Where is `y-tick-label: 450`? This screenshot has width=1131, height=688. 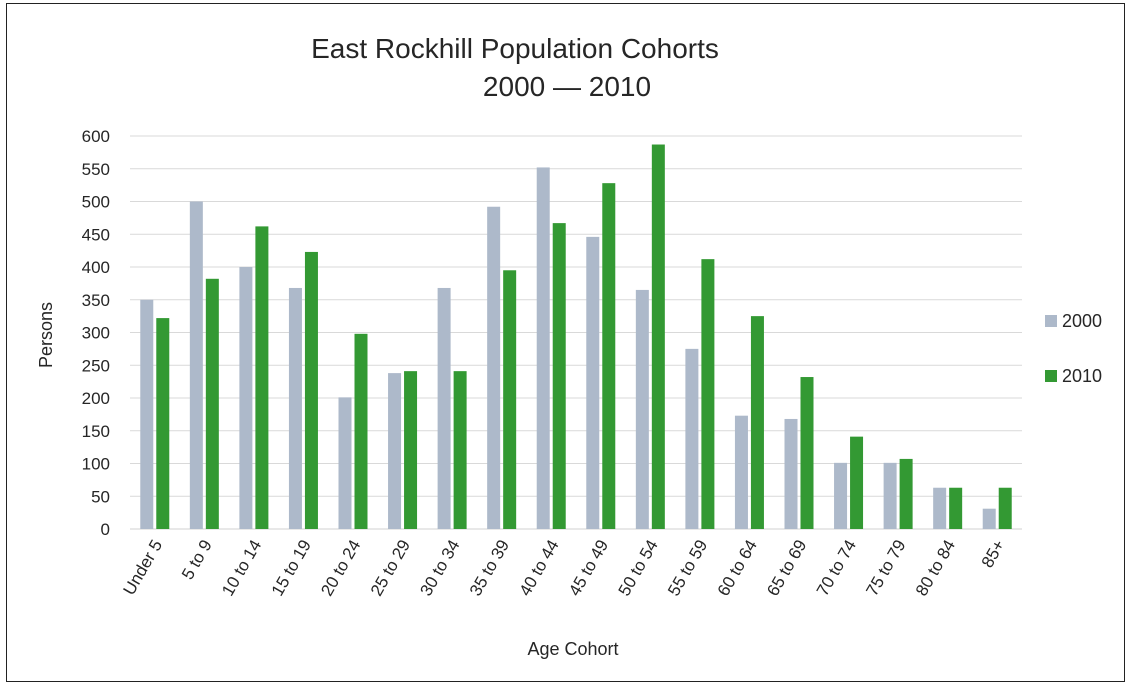
y-tick-label: 450 is located at coordinates (96, 234).